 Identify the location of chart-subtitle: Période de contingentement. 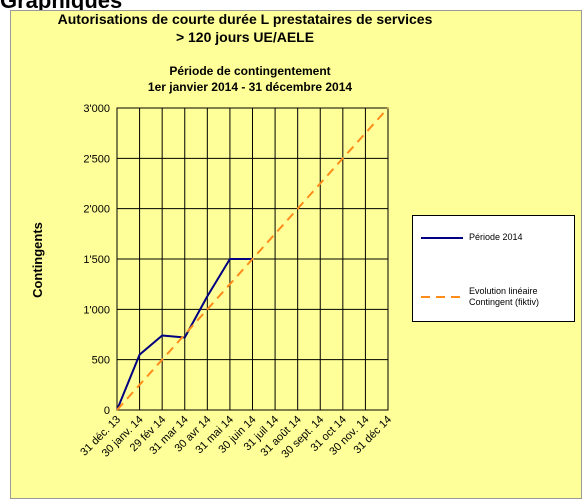
(249, 71).